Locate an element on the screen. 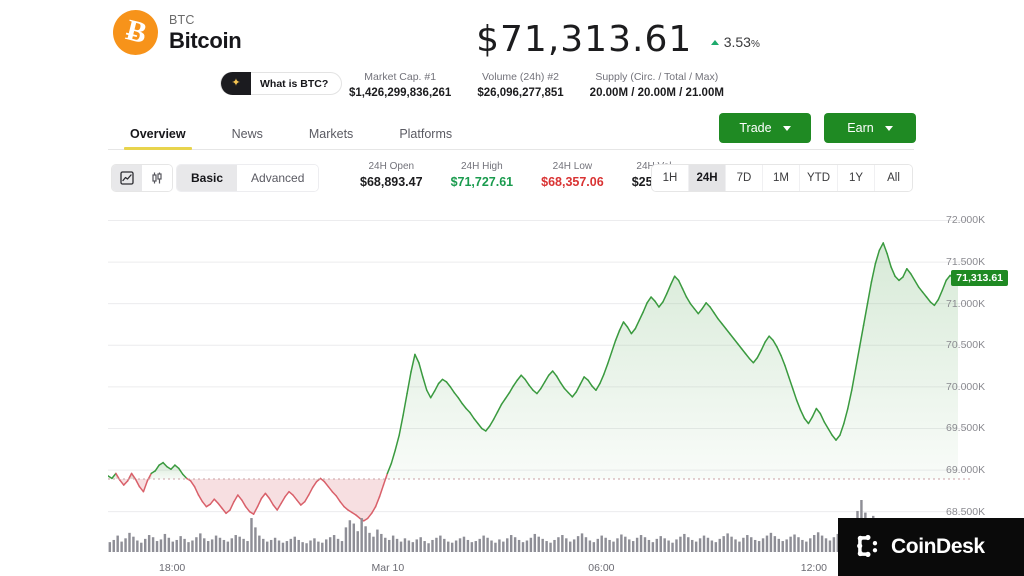  y-axis-tick-label: 69.500K is located at coordinates (966, 428).